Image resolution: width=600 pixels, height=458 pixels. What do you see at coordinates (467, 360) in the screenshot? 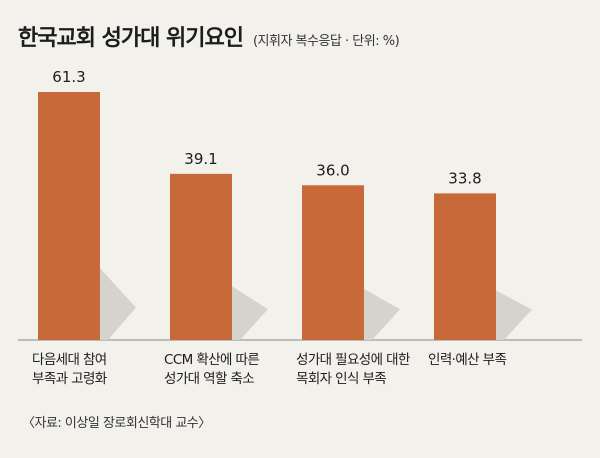
I see `category-label: 인력·예산 부족` at bounding box center [467, 360].